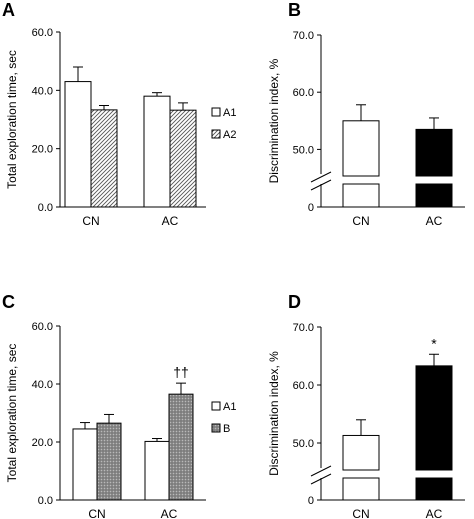  What do you see at coordinates (181, 372) in the screenshot?
I see `significance-mark: ††` at bounding box center [181, 372].